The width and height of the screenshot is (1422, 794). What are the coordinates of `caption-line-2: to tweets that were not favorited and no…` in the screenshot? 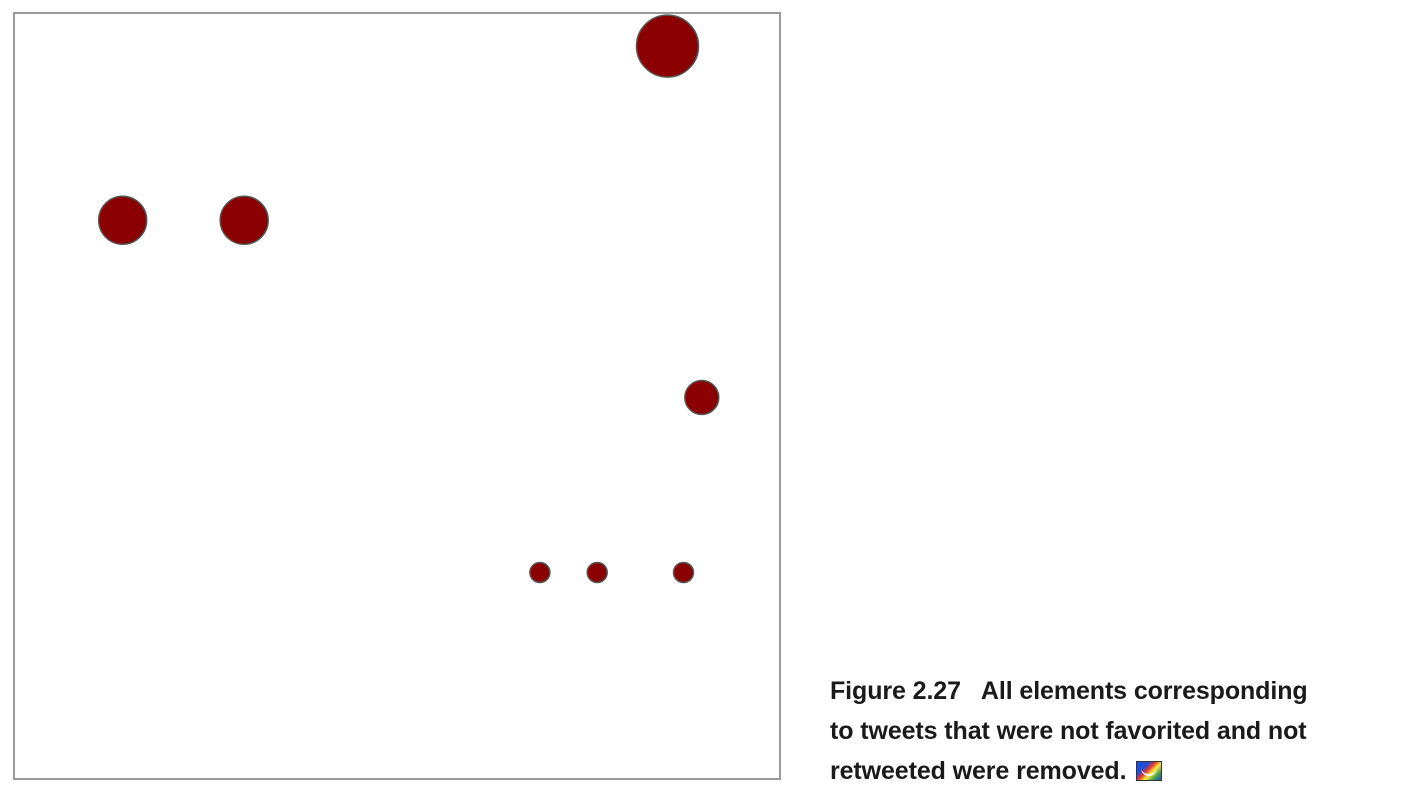 It's located at (1068, 731).